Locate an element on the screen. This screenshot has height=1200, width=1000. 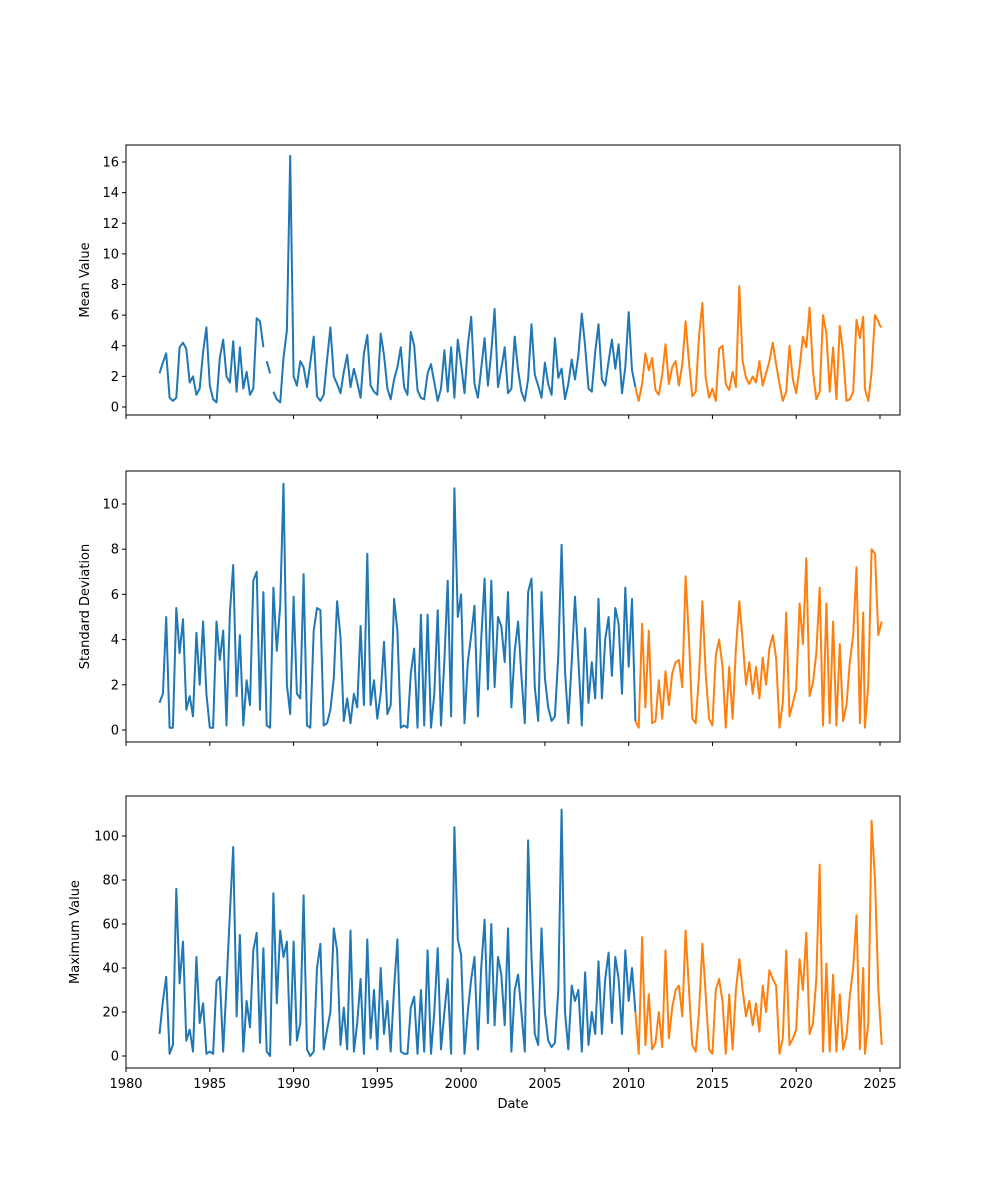
y-tick-label: 80 is located at coordinates (110, 881).